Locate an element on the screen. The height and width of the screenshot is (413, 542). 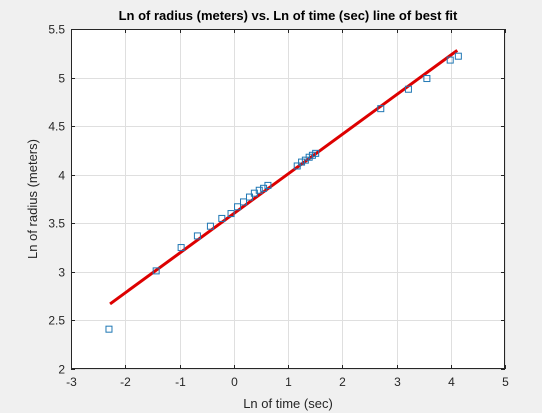
x-tick-label: 1 is located at coordinates (288, 382).